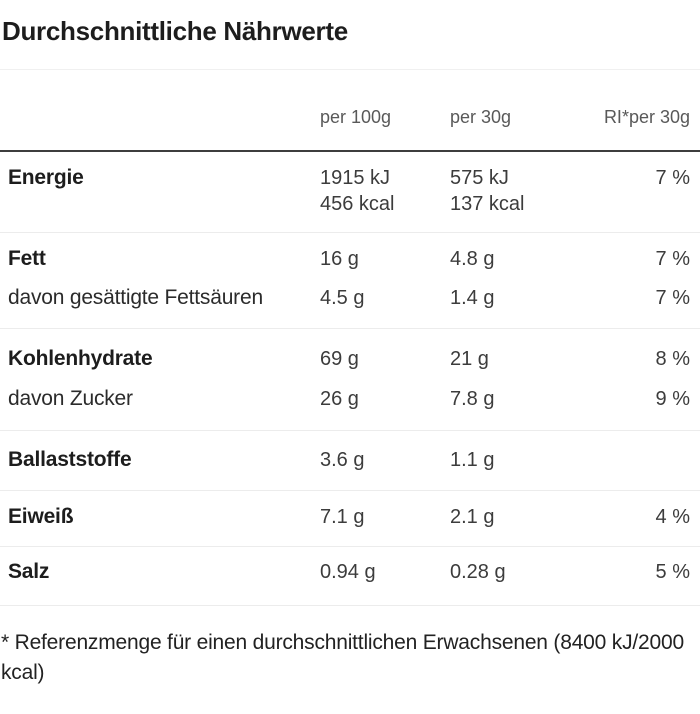  I want to click on ri-value: 9 %, so click(672, 399).